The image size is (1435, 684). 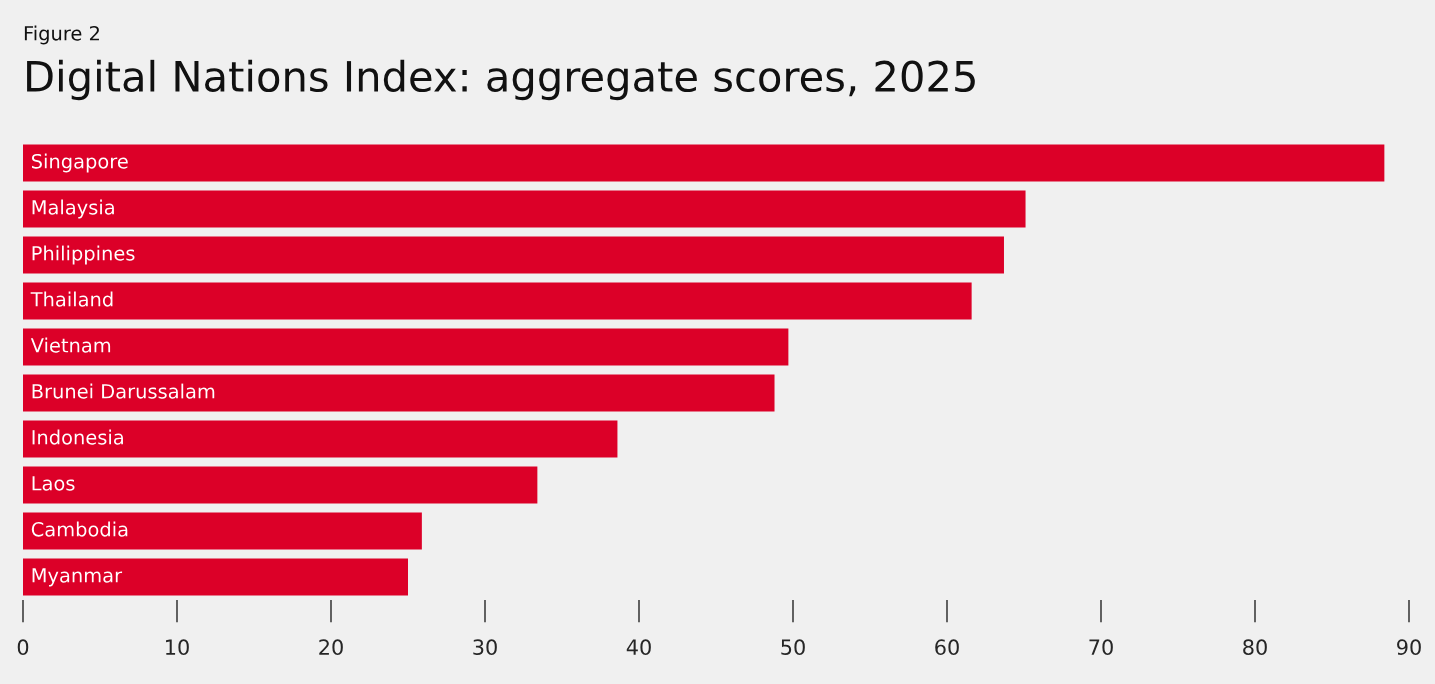 I want to click on x-tick-label: 10, so click(x=177, y=647).